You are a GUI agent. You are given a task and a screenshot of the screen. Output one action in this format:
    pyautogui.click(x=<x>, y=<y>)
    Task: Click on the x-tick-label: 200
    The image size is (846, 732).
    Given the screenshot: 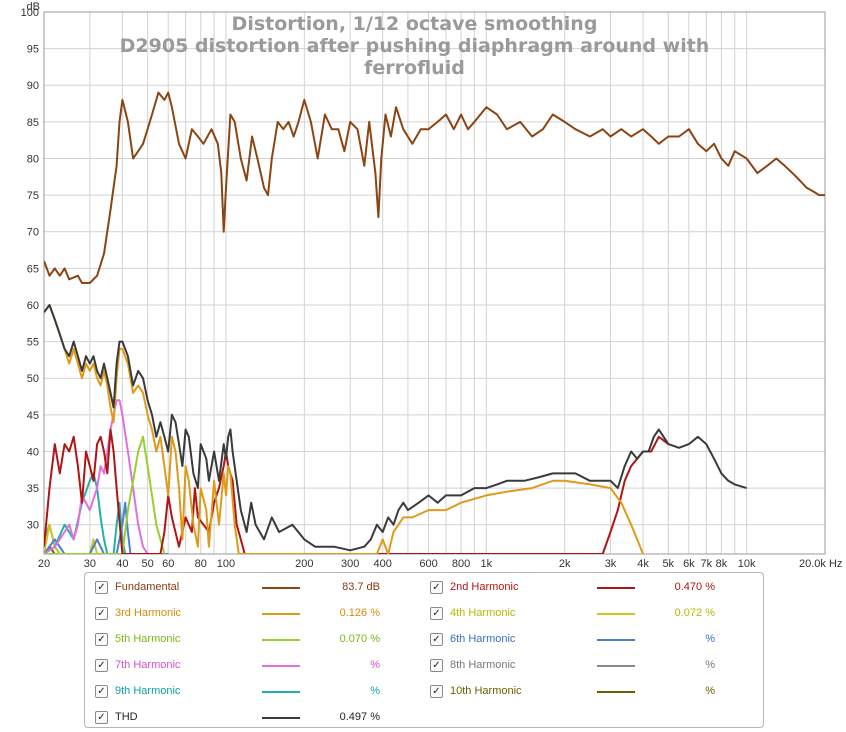 What is the action you would take?
    pyautogui.click(x=304, y=564)
    